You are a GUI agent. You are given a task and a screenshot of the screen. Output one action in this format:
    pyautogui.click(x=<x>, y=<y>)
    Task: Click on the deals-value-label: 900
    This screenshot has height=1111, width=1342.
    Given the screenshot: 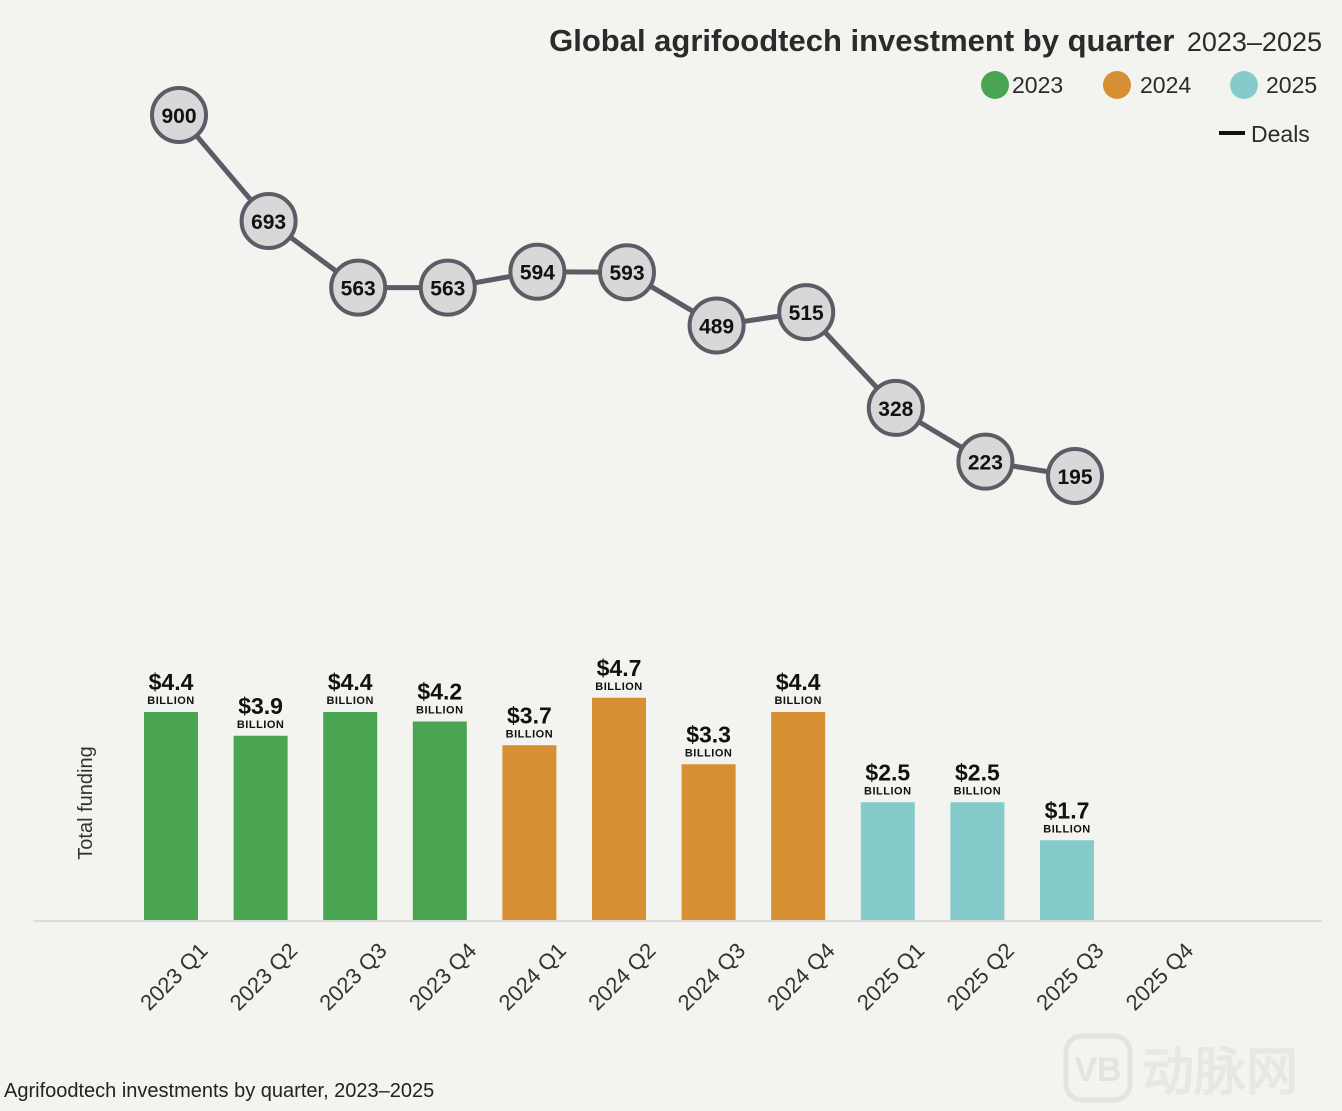 What is the action you would take?
    pyautogui.click(x=178, y=116)
    